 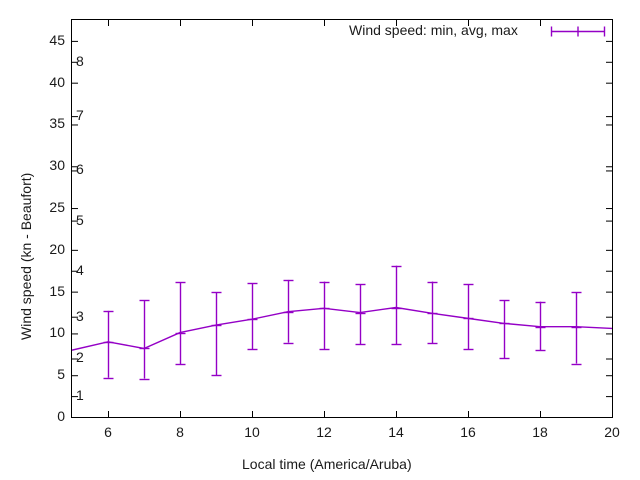 What do you see at coordinates (57, 123) in the screenshot?
I see `y-tick-label: 35` at bounding box center [57, 123].